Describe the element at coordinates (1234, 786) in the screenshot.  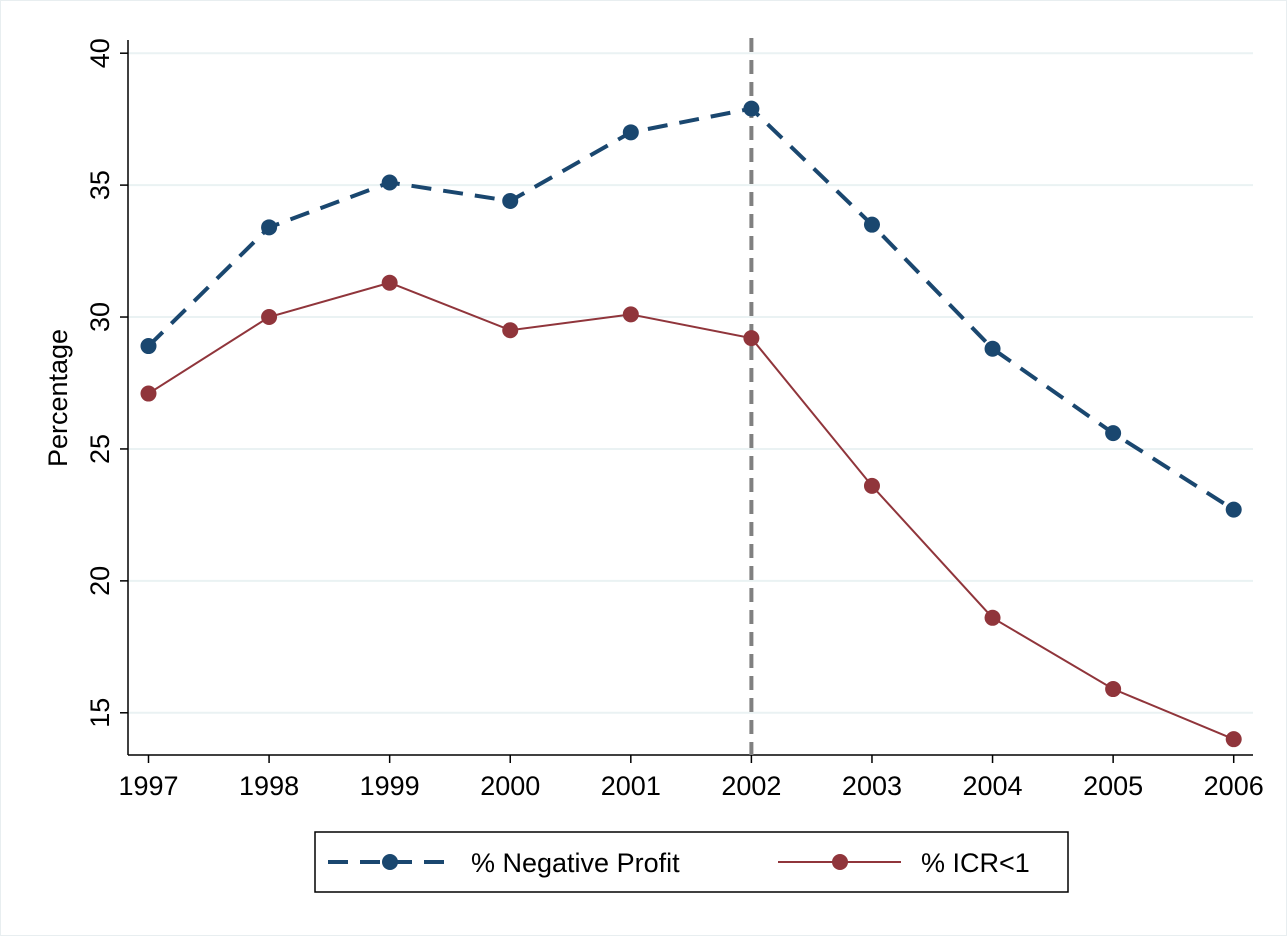
I see `x-tick-label: 2006` at that location.